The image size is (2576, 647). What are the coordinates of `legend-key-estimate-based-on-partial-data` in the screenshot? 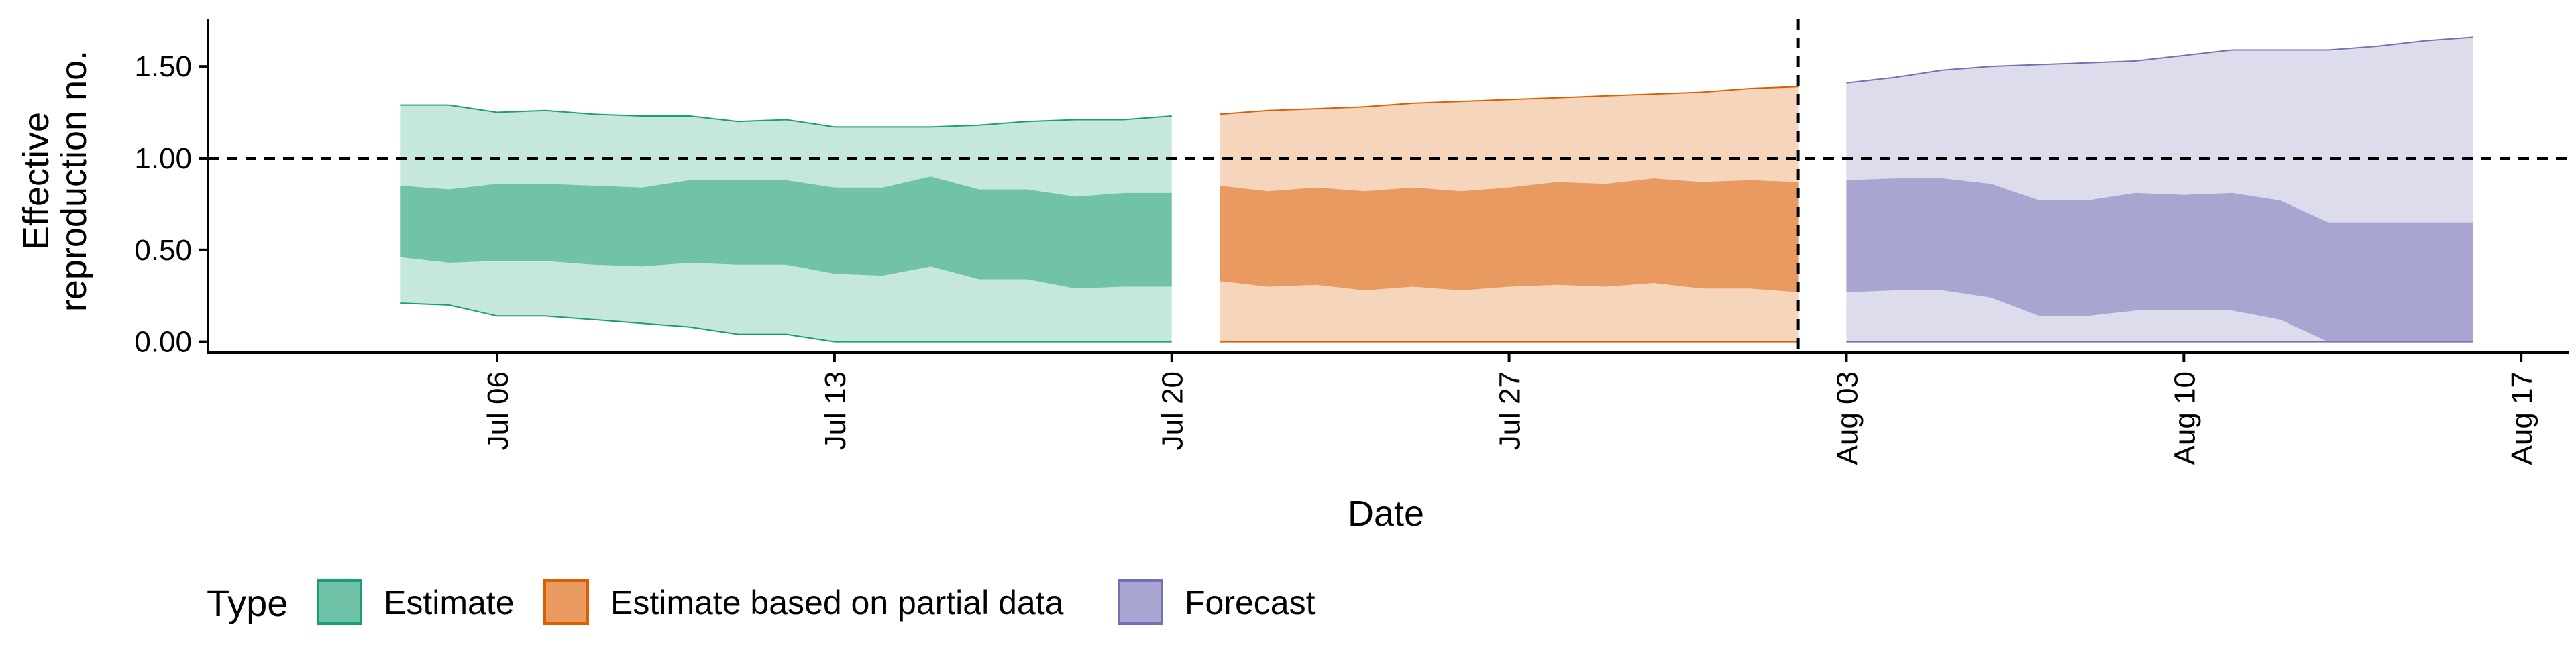 It's located at (566, 602).